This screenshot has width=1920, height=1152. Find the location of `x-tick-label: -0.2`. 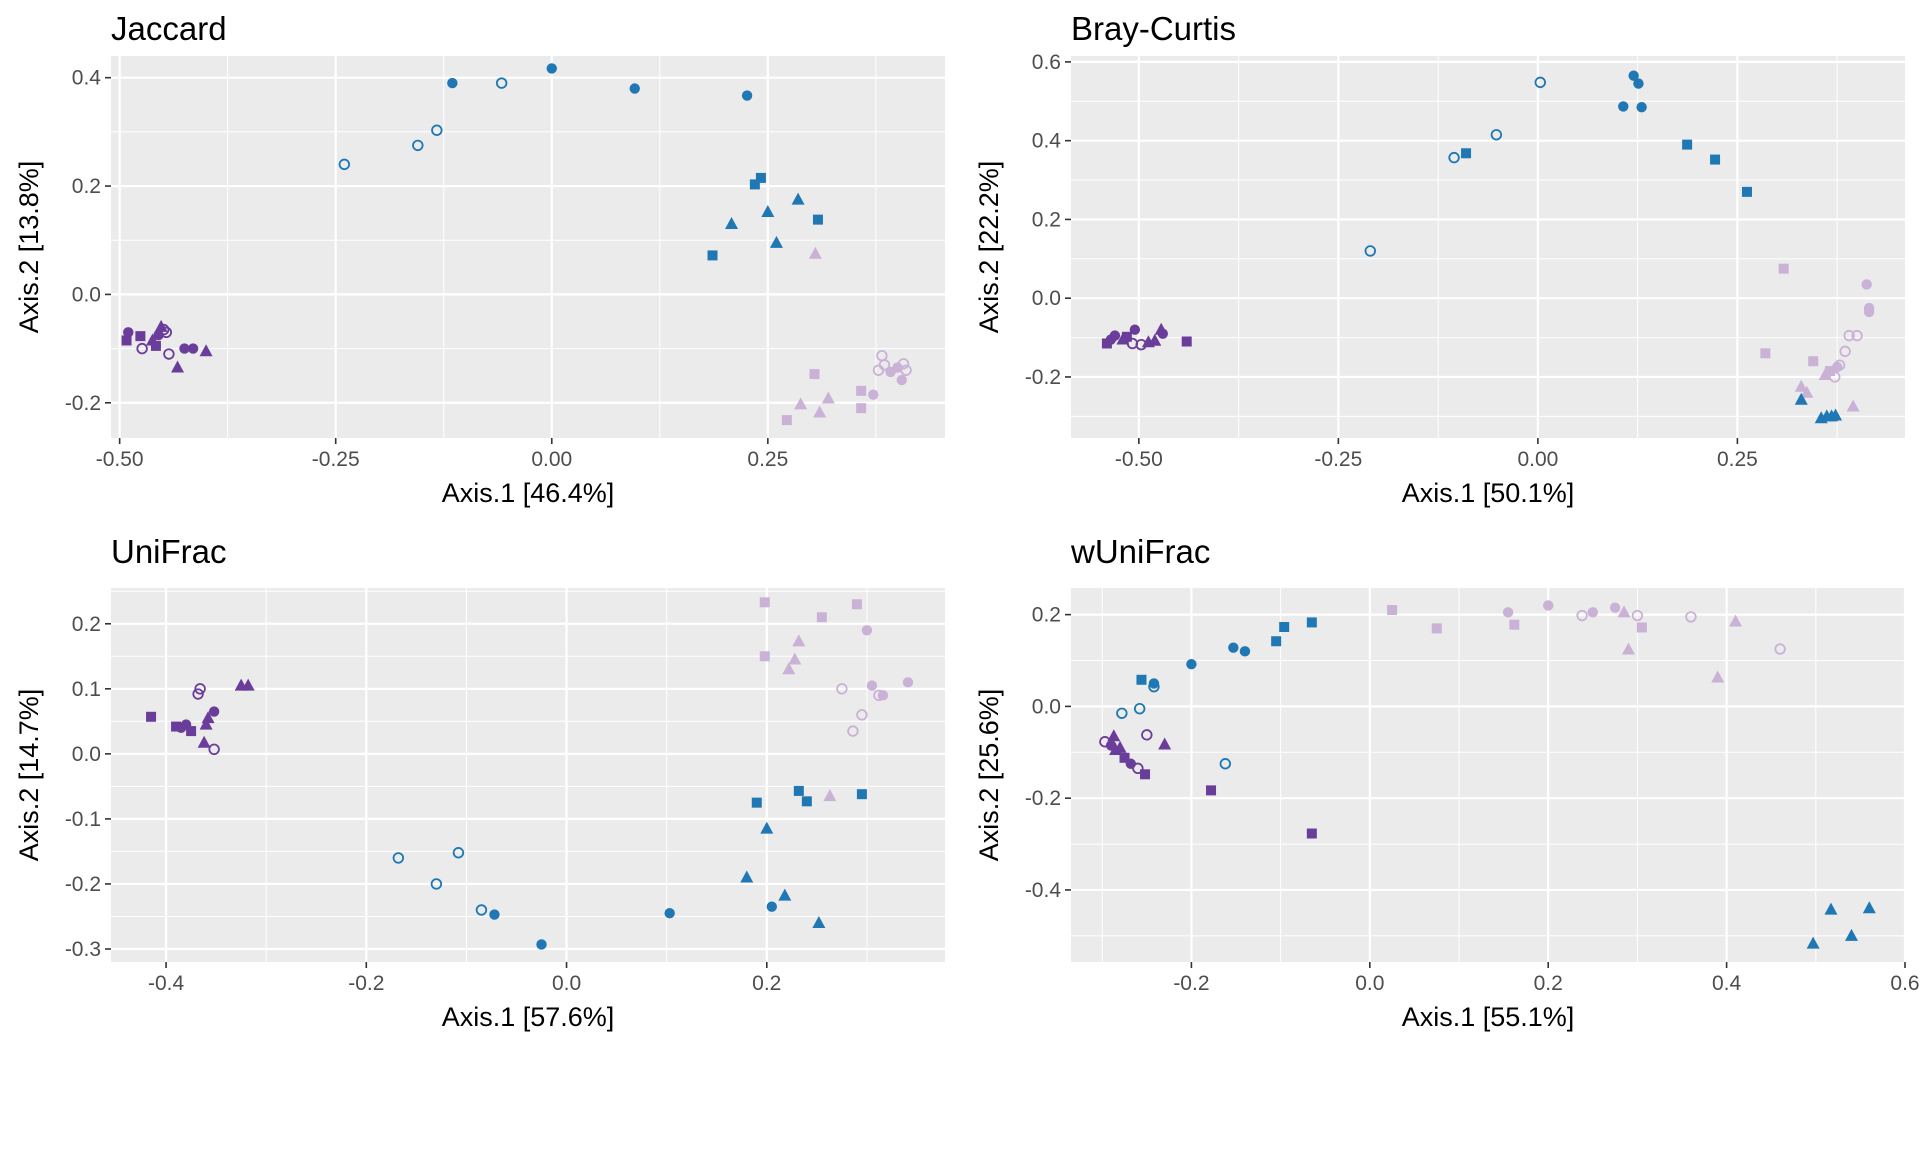

x-tick-label: -0.2 is located at coordinates (366, 983).